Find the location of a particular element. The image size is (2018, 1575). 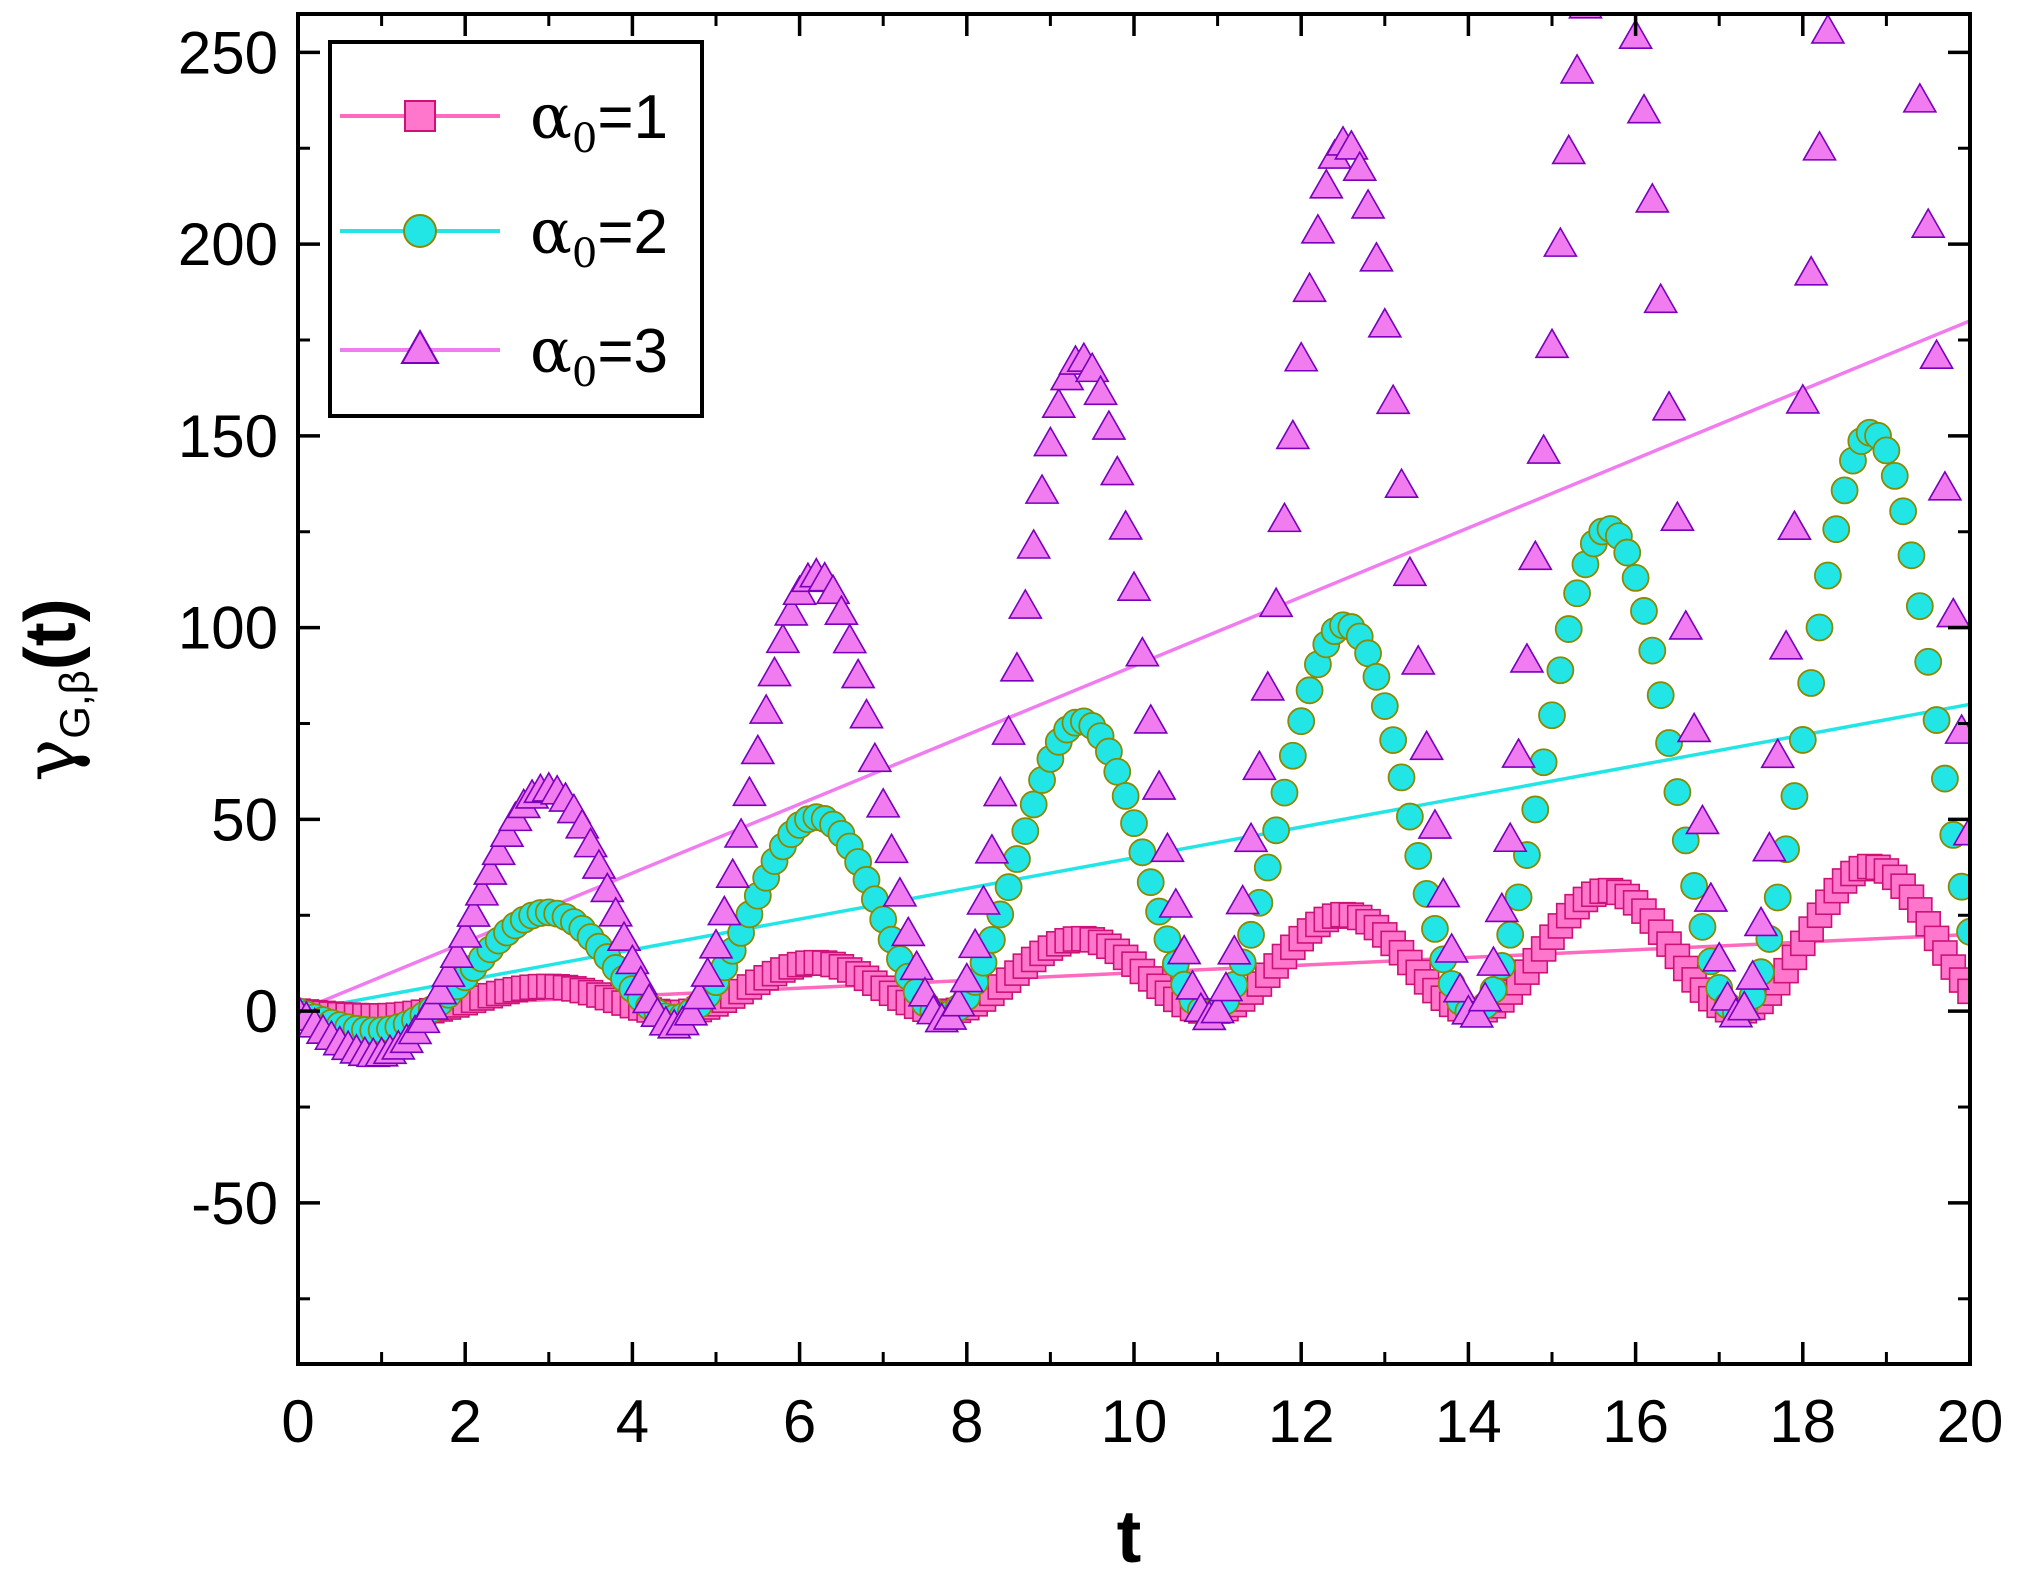

x-tick-label: 12 is located at coordinates (1301, 1421).